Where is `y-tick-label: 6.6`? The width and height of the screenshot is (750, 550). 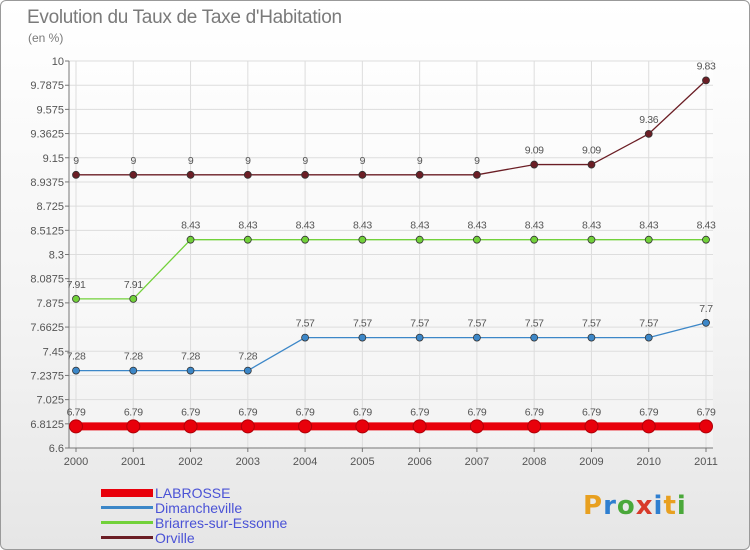
y-tick-label: 6.6 is located at coordinates (56, 449).